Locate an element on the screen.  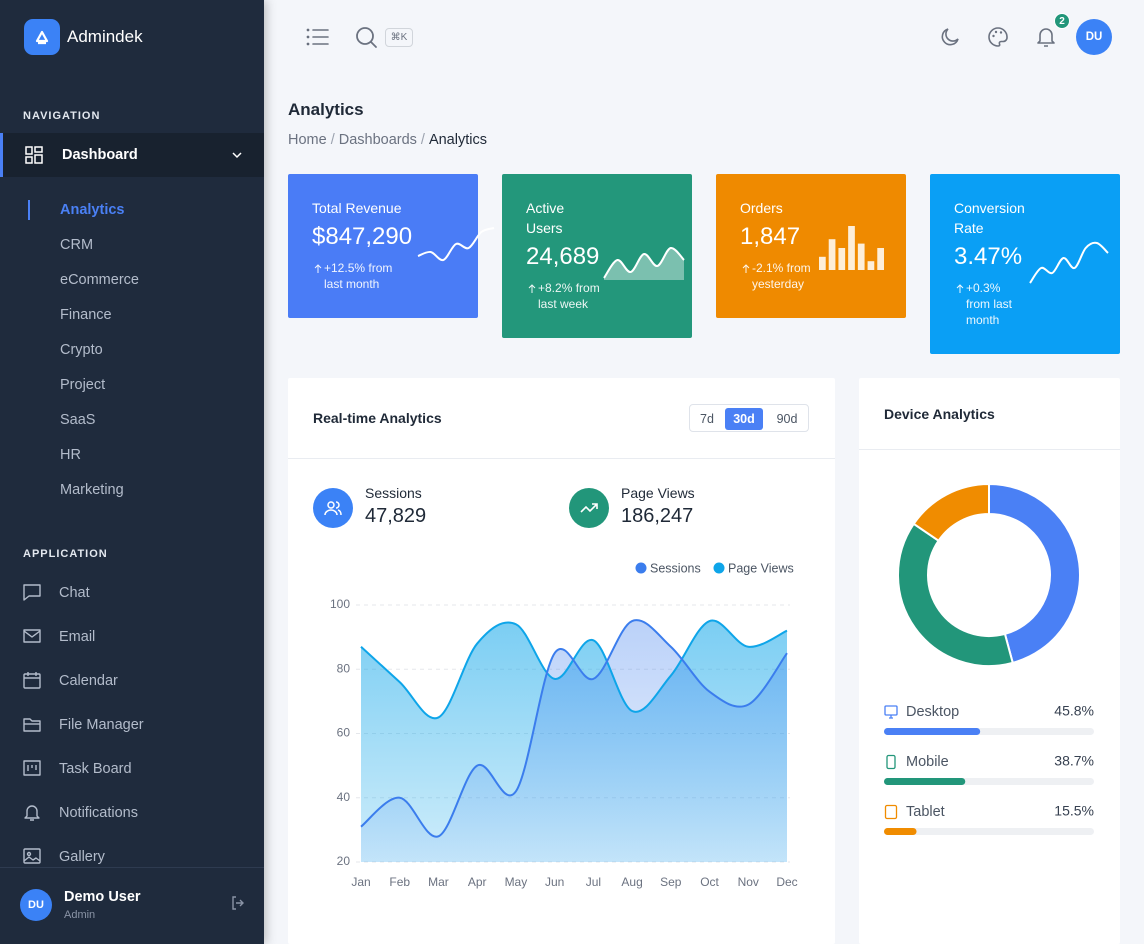
period-button: 30d is located at coordinates (744, 419).